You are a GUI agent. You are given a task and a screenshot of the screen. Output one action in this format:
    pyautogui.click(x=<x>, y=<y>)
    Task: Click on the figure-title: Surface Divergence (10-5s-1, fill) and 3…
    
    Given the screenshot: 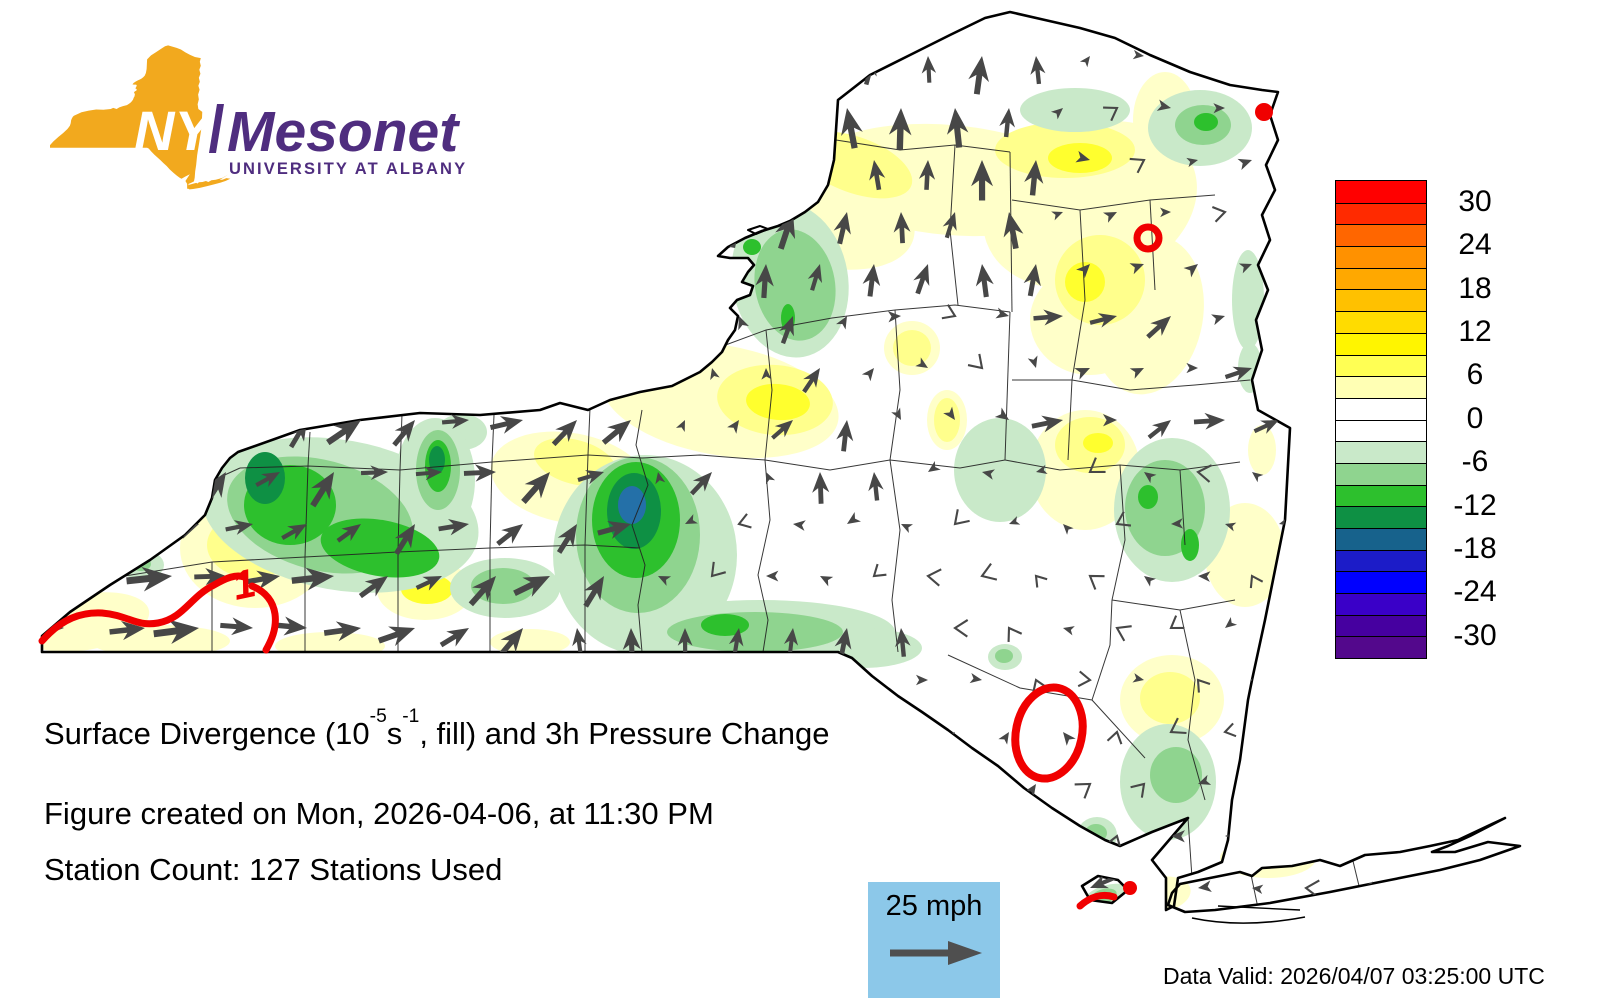 What is the action you would take?
    pyautogui.click(x=437, y=728)
    